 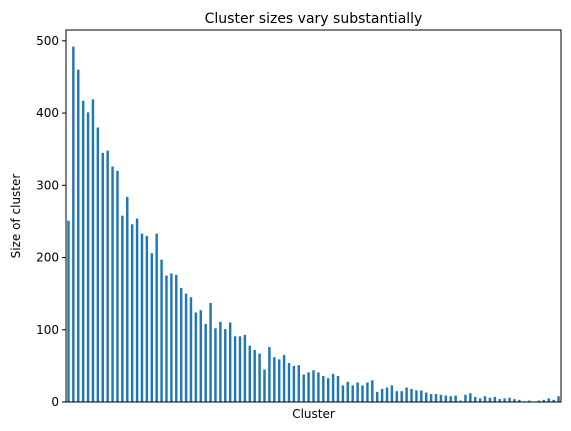 I want to click on y-axis-label: Size of cluster, so click(x=16, y=216).